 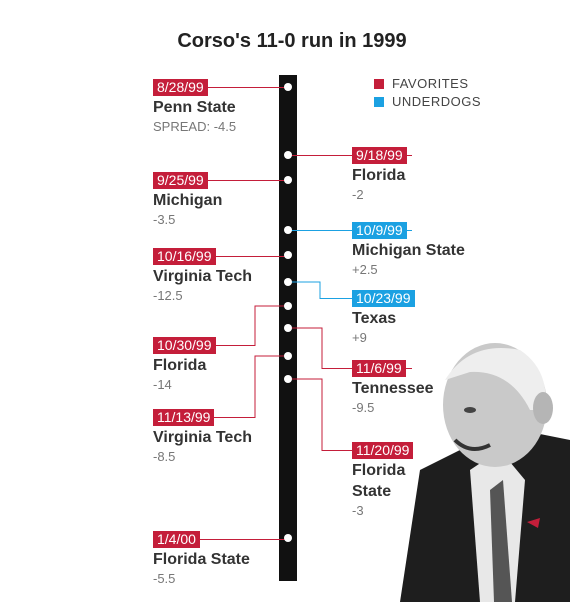 I want to click on spread-value: -3, so click(x=358, y=510).